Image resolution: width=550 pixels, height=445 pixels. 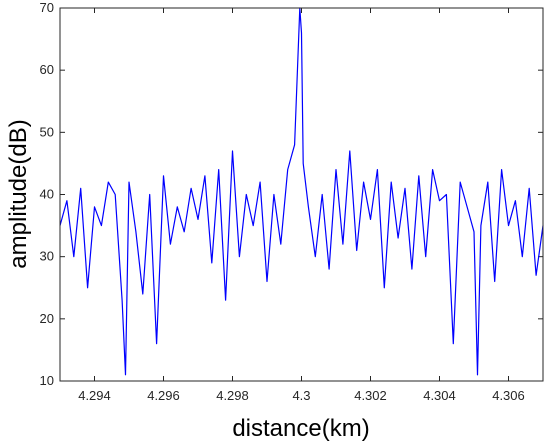 What do you see at coordinates (370, 395) in the screenshot?
I see `x-tick-label: 4.302` at bounding box center [370, 395].